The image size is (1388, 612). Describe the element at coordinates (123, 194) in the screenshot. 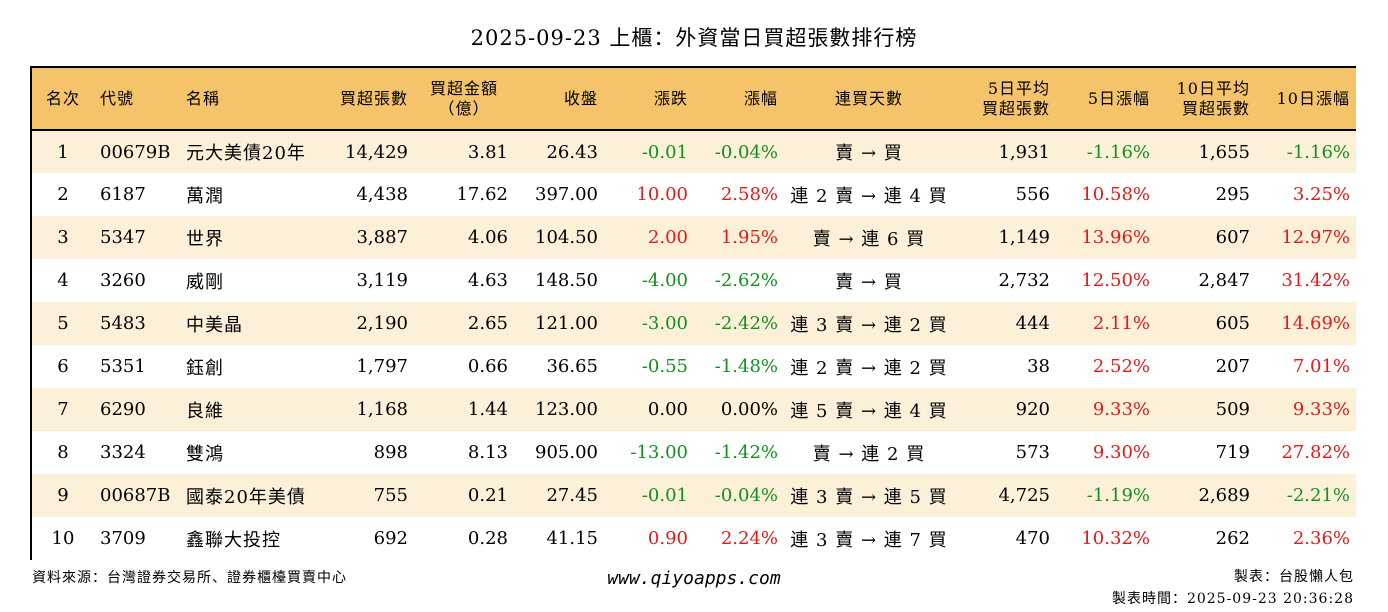

I see `cell-code: 6187` at that location.